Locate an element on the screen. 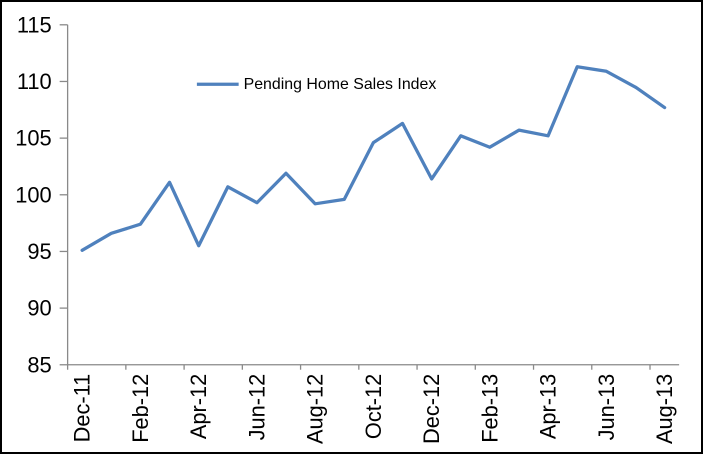 The image size is (703, 454). y-axis-tick-label: 100 is located at coordinates (33, 194).